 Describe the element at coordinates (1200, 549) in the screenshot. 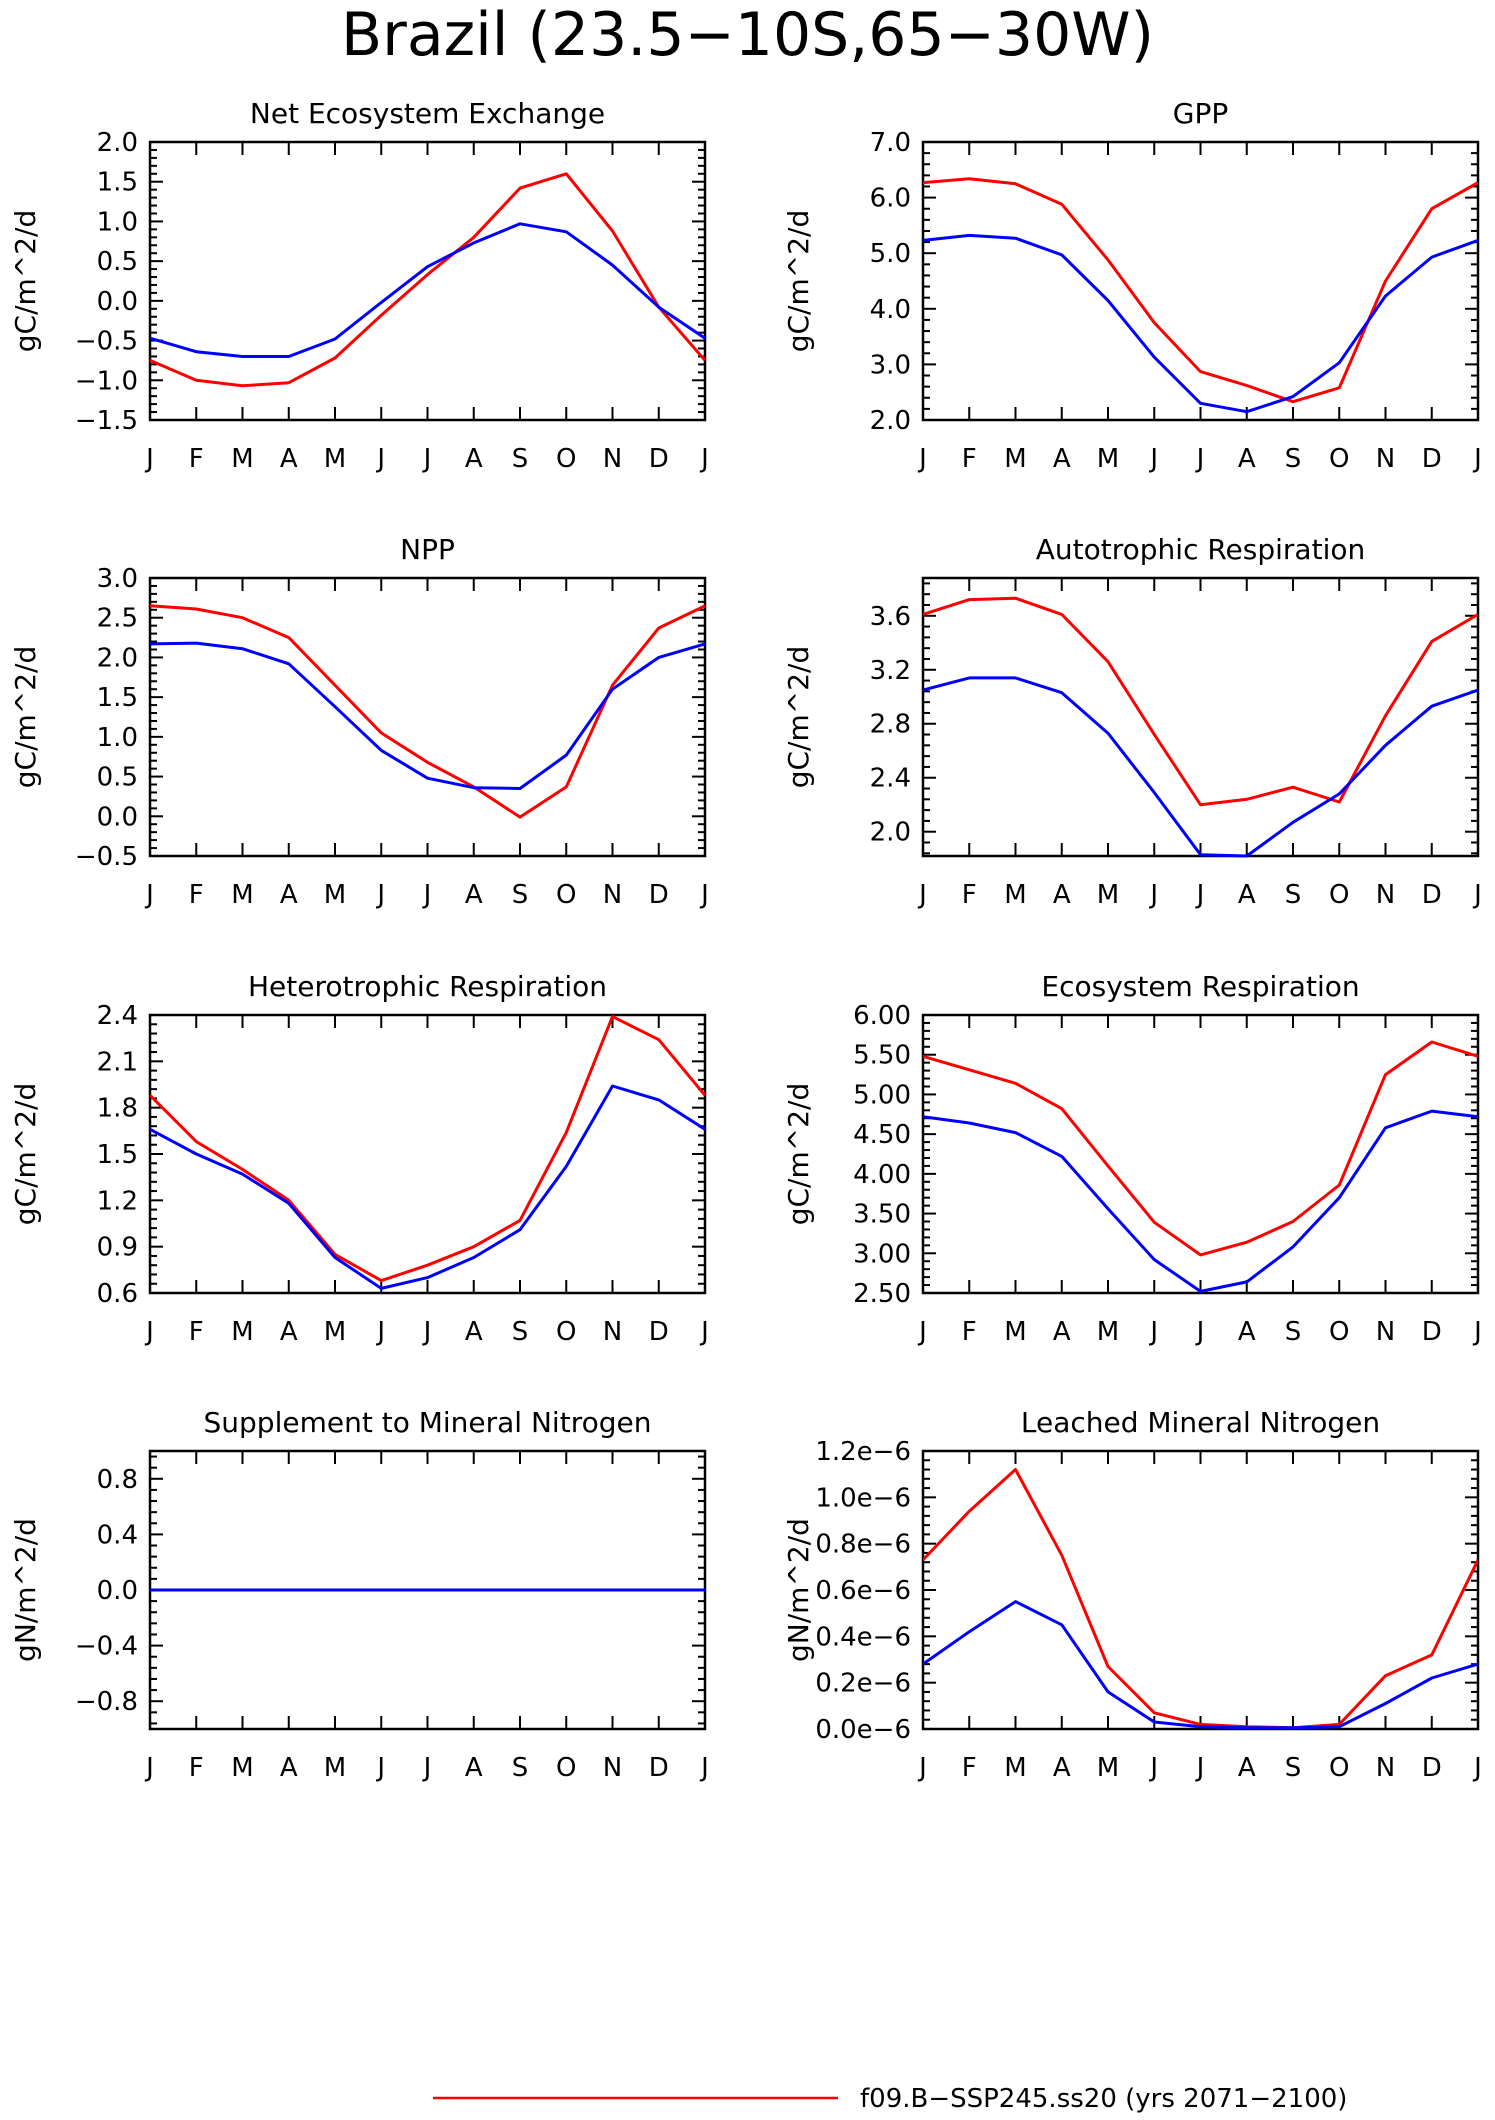

I see `chart-title: Autotrophic Respiration` at that location.